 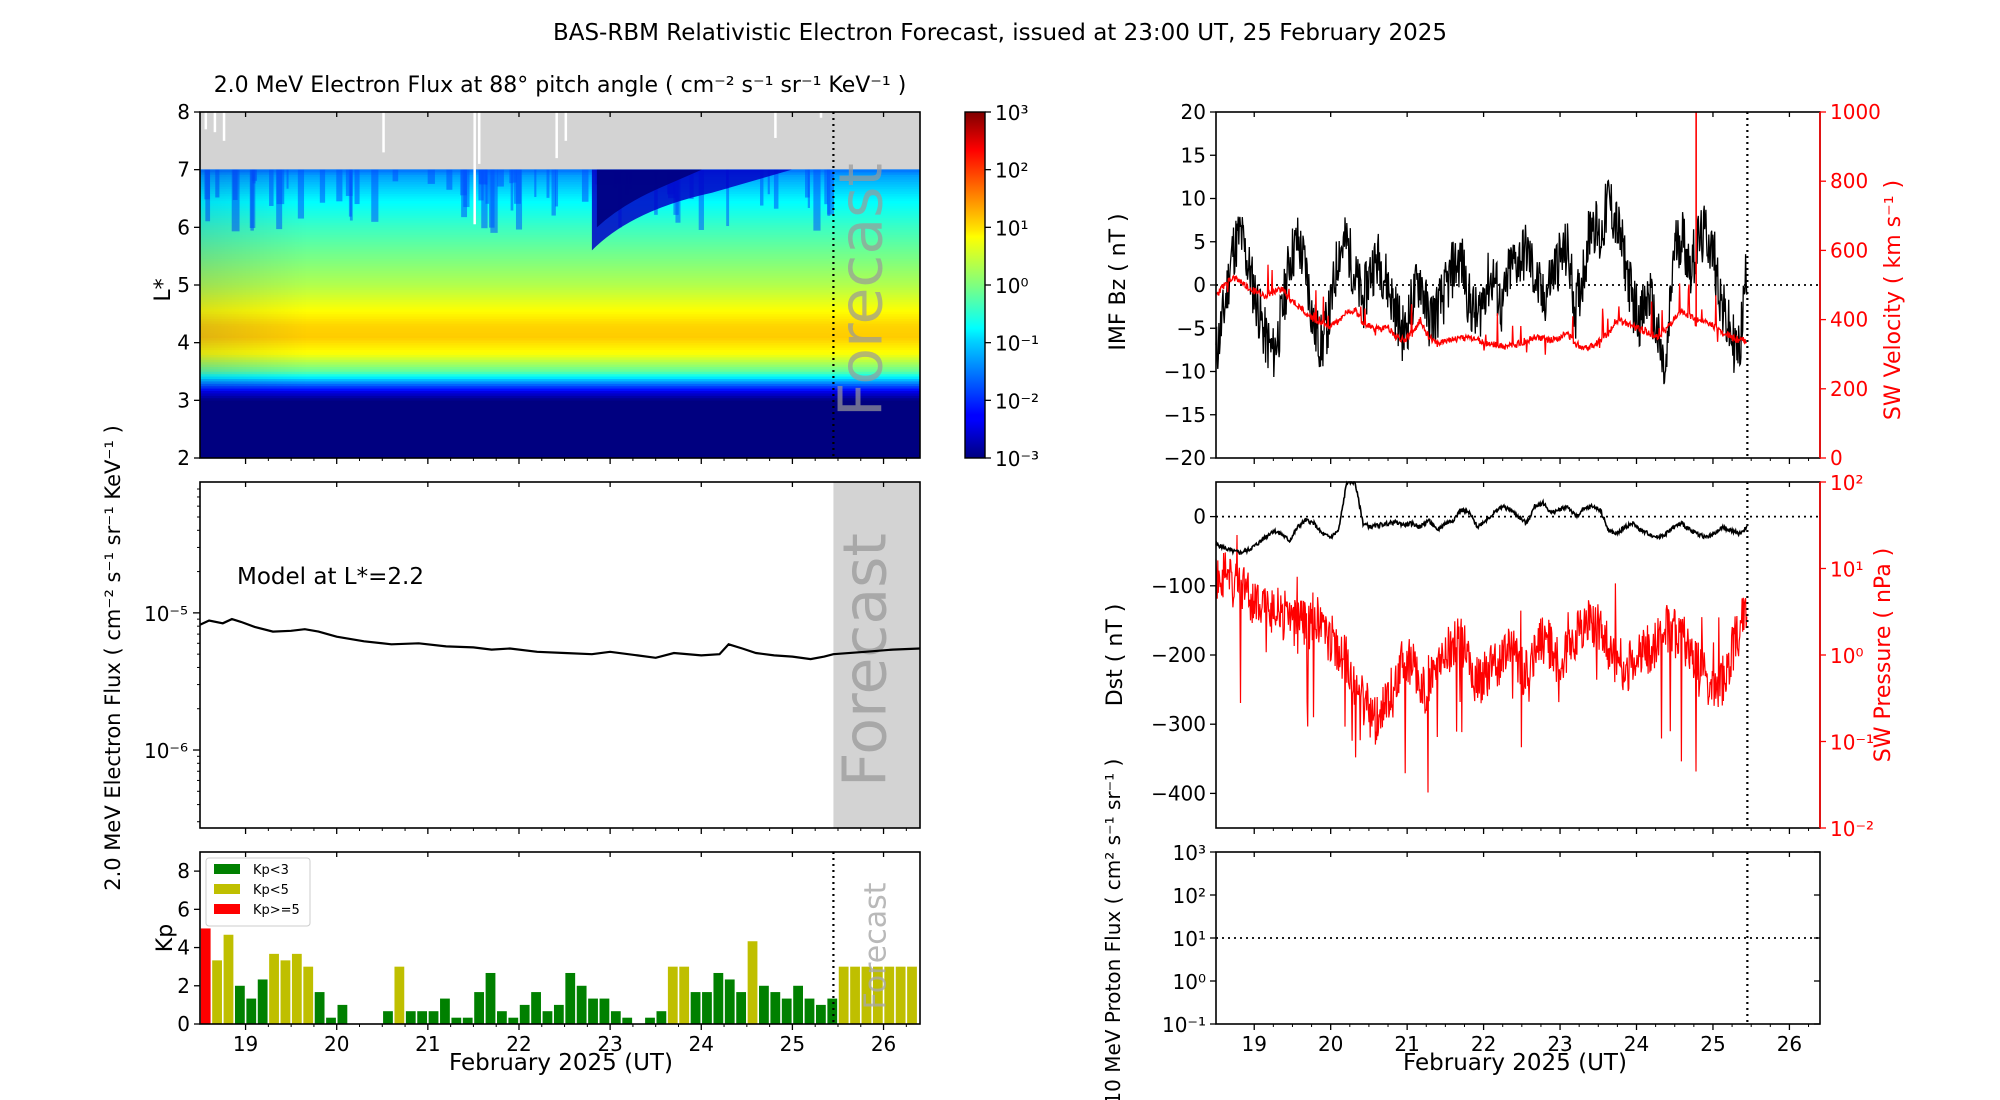 What do you see at coordinates (1189, 939) in the screenshot?
I see `y-tick-label: 10¹` at bounding box center [1189, 939].